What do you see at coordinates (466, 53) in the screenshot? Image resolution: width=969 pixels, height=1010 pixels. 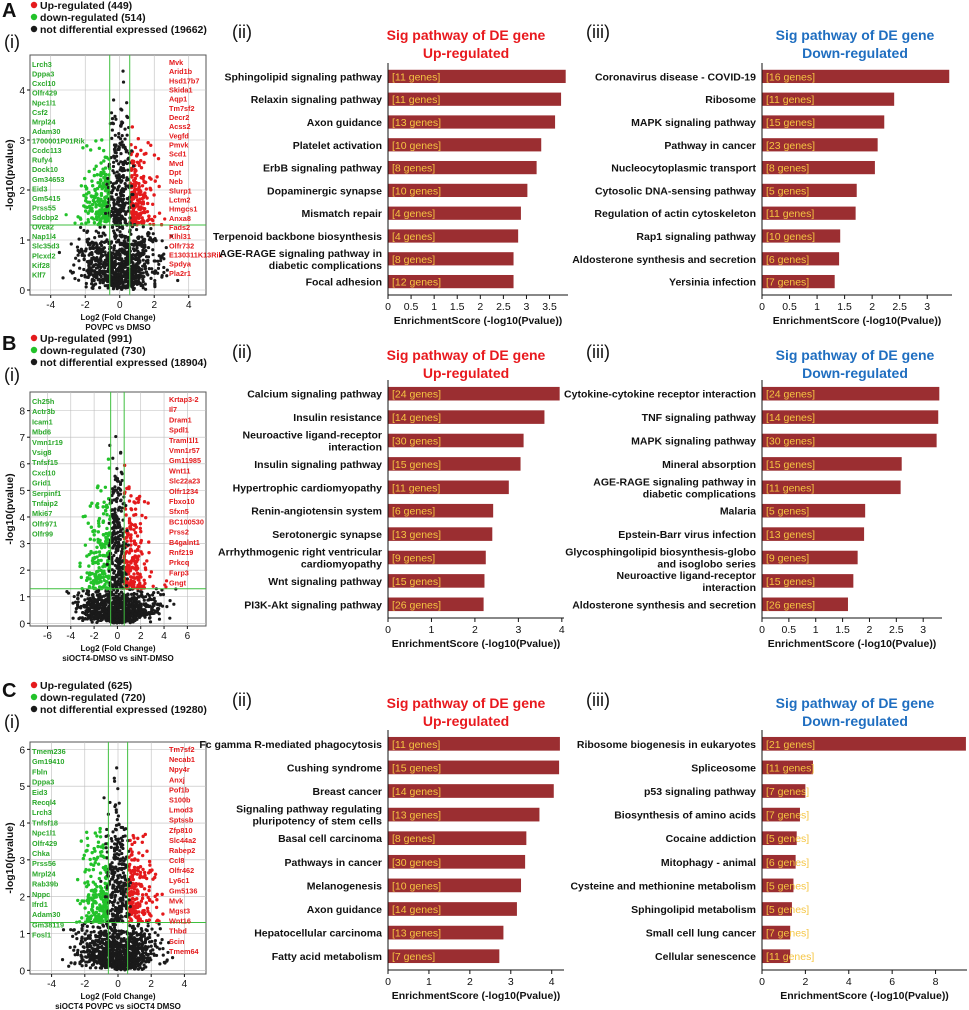 I see `up-chart-subtitle: Up-regulated` at bounding box center [466, 53].